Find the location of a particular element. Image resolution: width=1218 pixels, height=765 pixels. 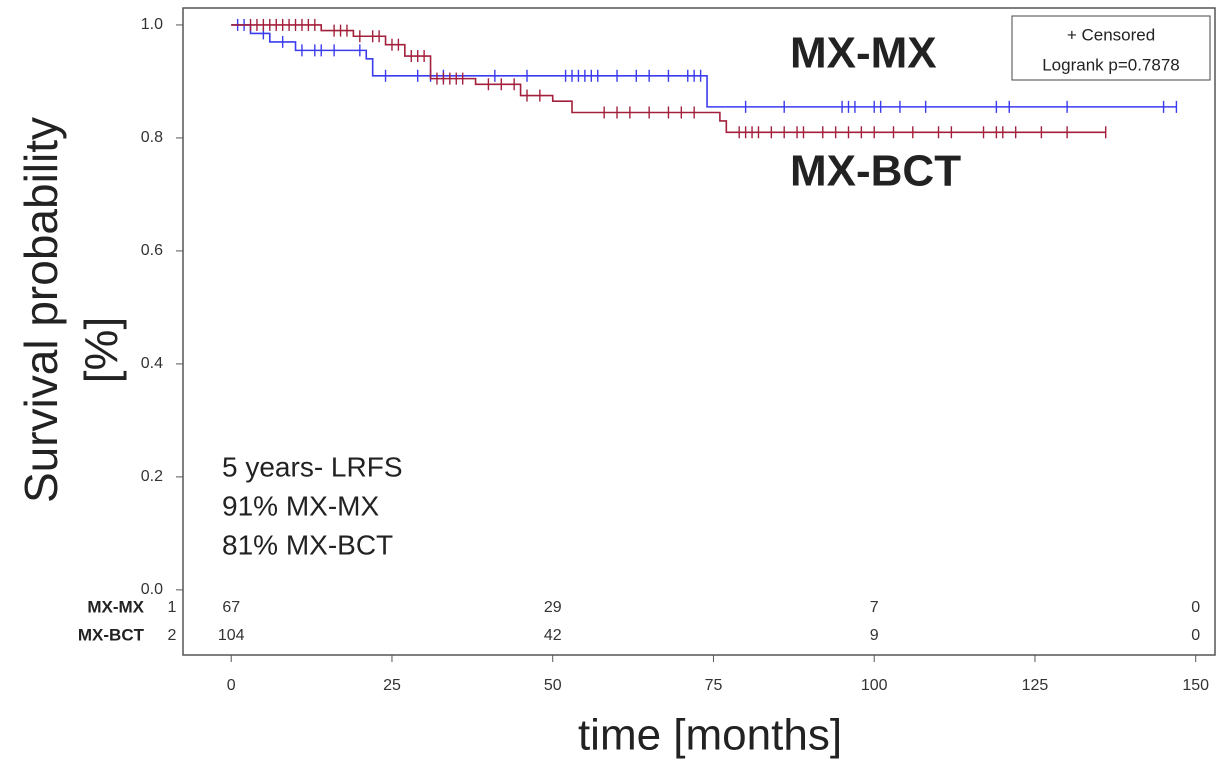

at-risk-index: 2 is located at coordinates (172, 635).